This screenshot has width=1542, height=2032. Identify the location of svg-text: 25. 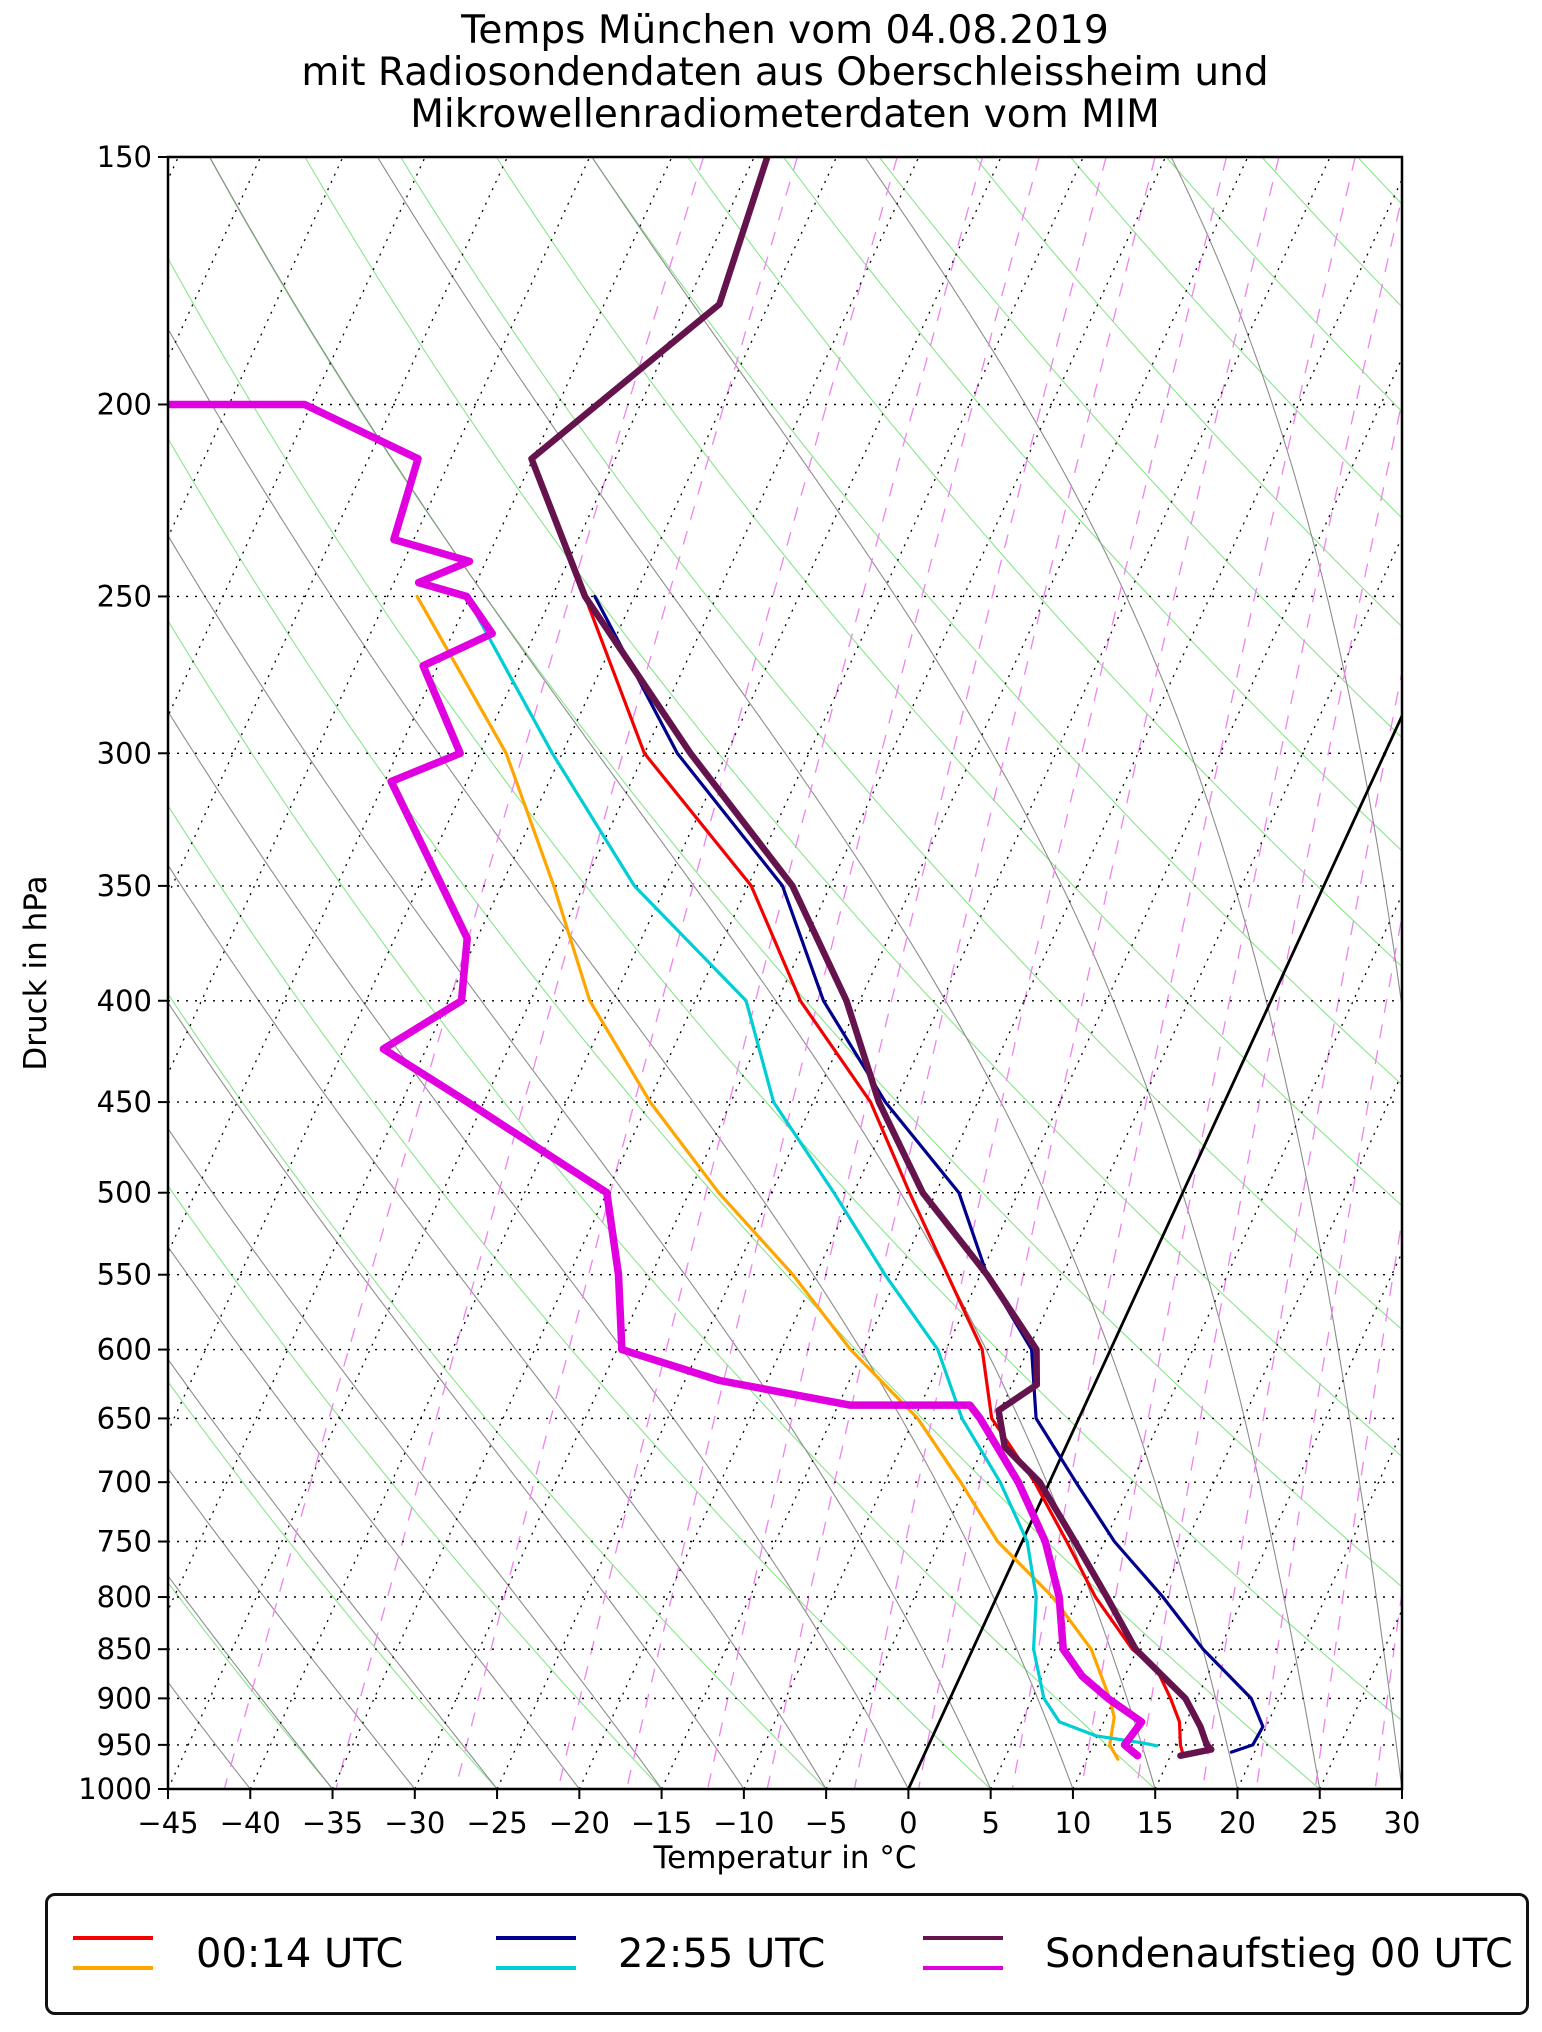
(1319, 1823).